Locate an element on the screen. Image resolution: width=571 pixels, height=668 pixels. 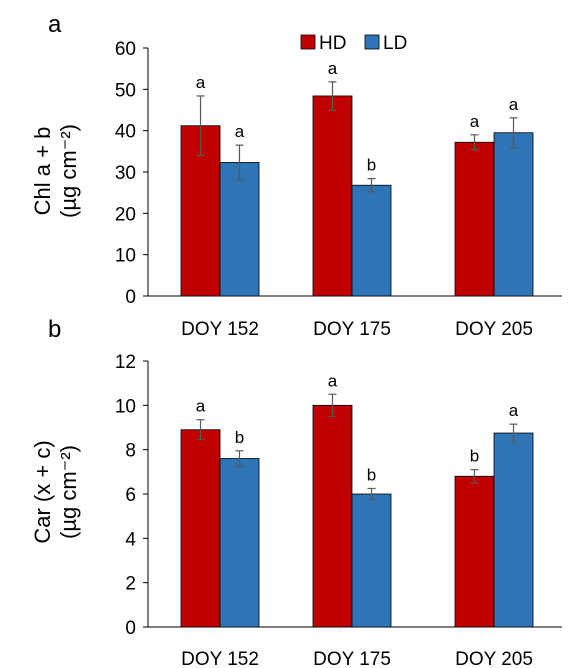
y-tick-label: 60 is located at coordinates (125, 49).